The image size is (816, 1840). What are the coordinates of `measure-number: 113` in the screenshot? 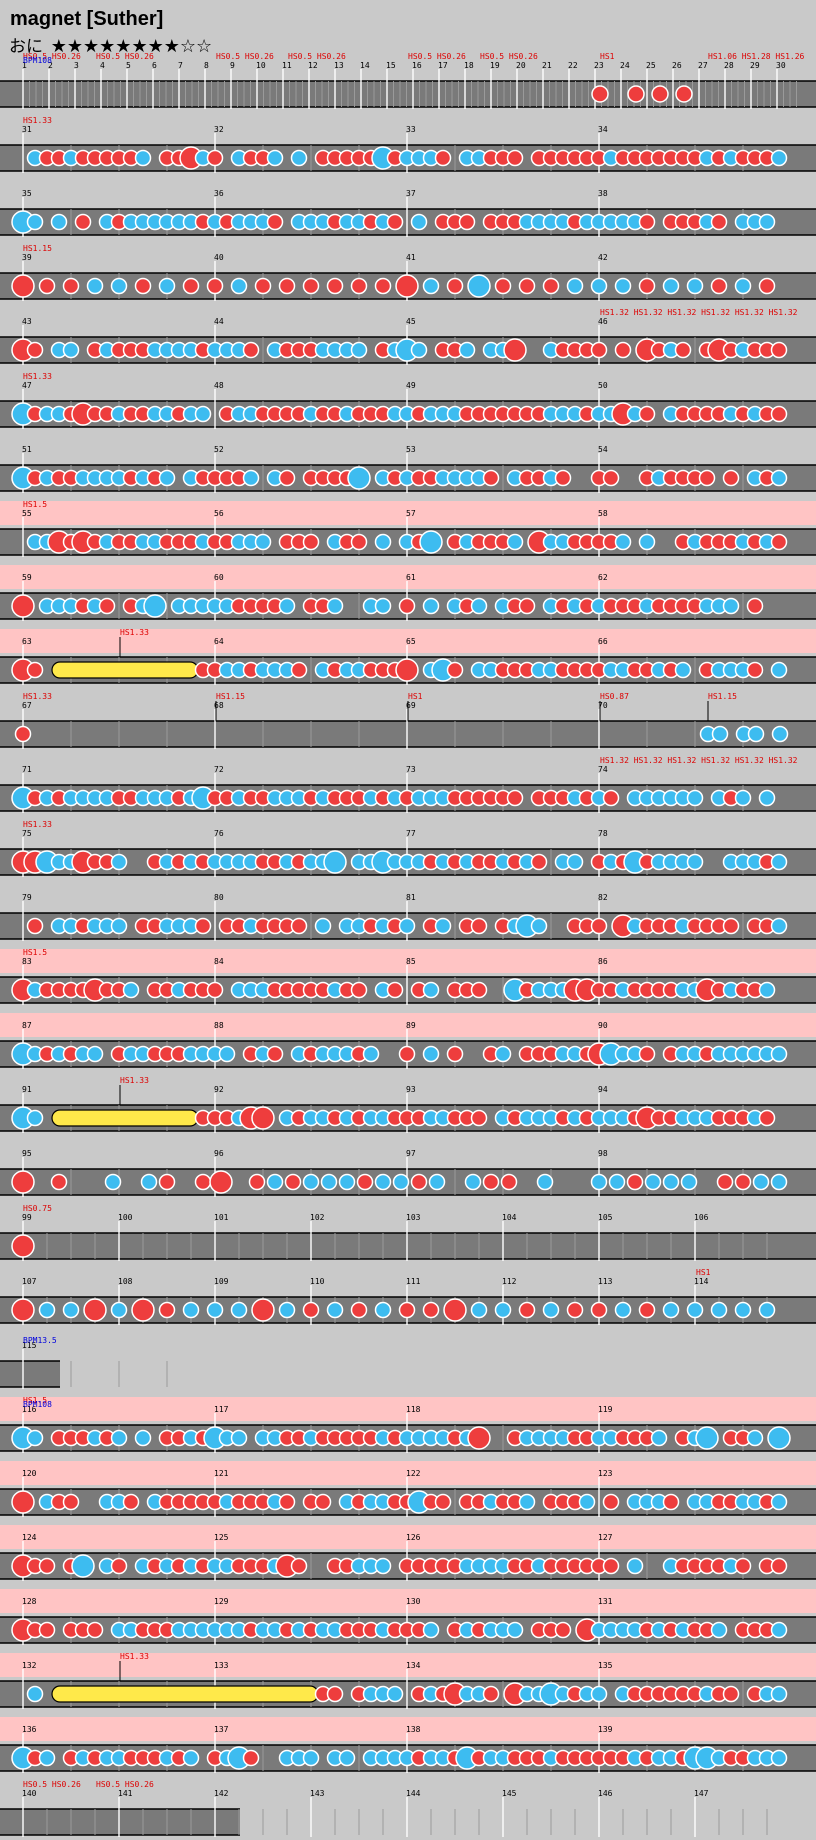 It's located at (605, 1281).